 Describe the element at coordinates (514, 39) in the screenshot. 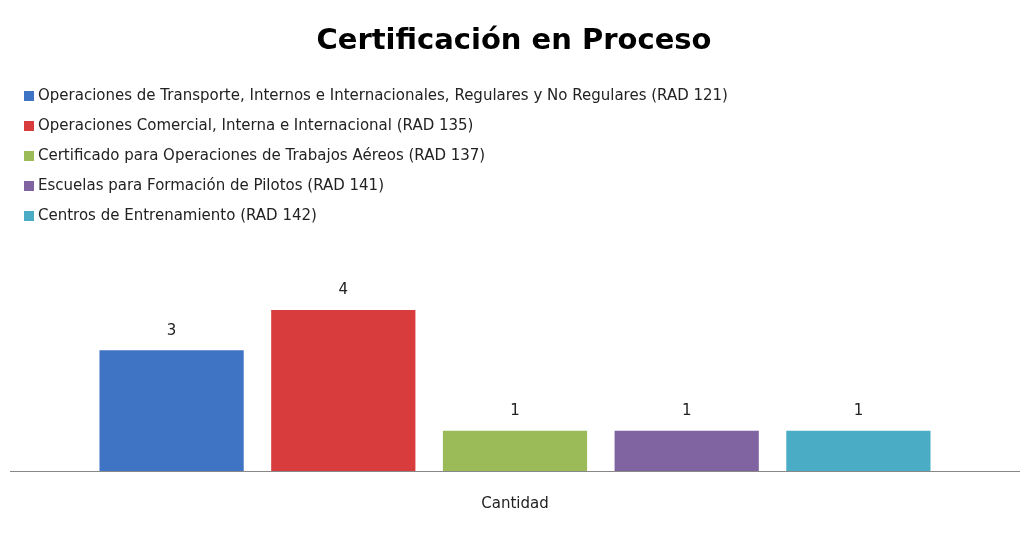

I see `chart-title: Certificación en Proceso` at that location.